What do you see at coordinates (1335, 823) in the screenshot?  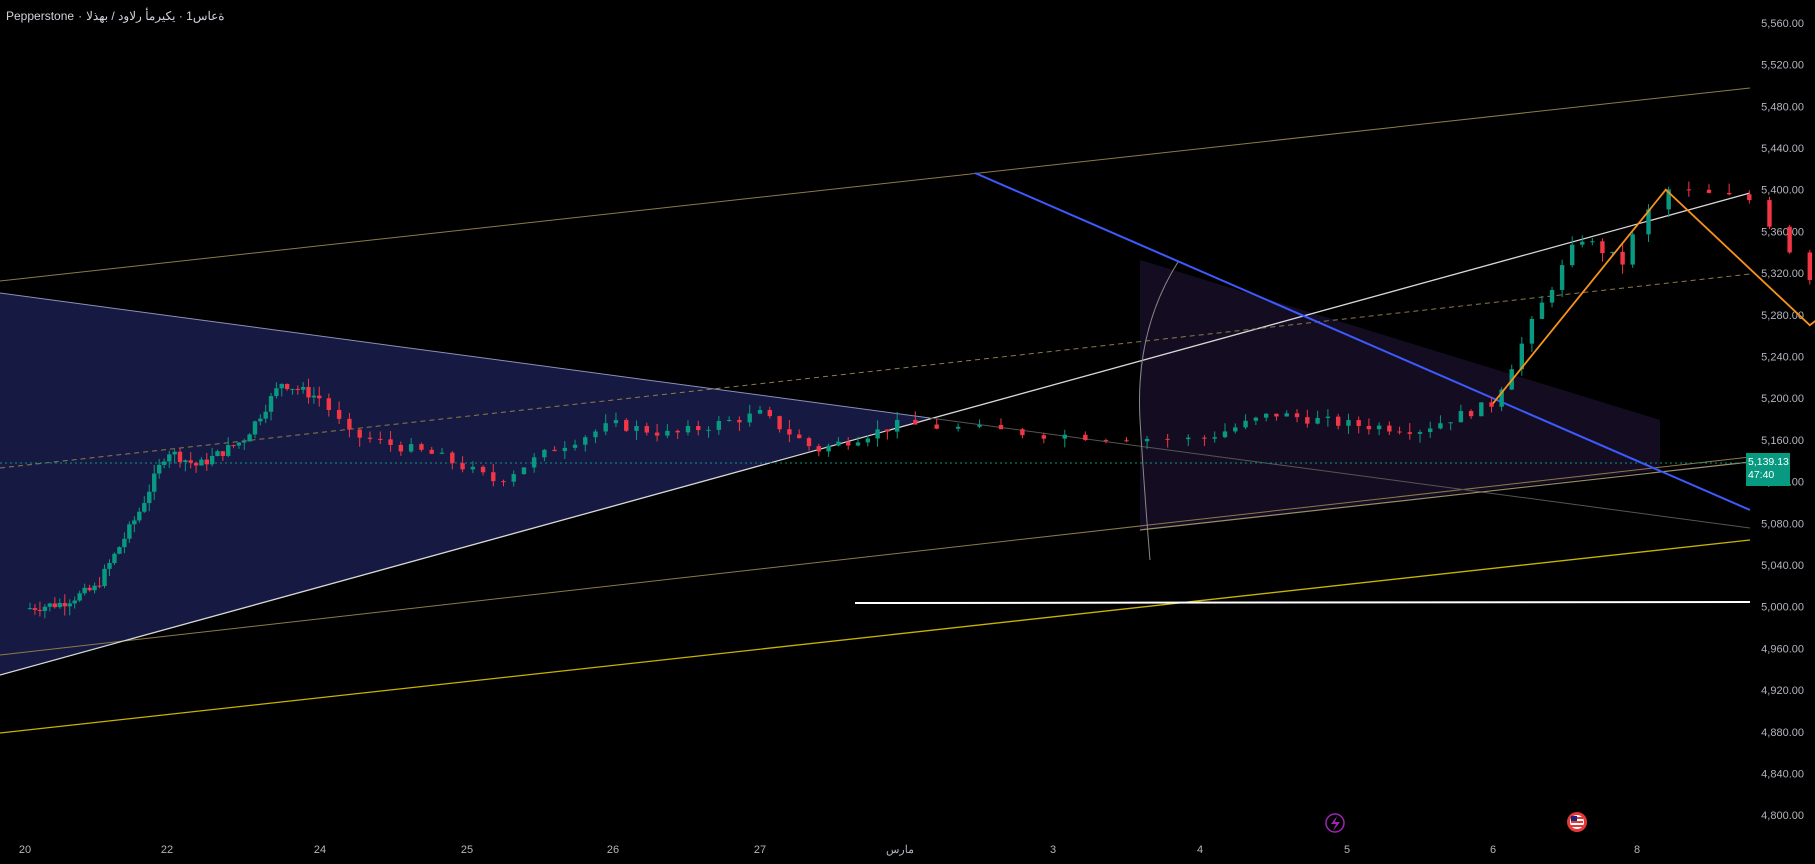 I see `lightning-icon` at bounding box center [1335, 823].